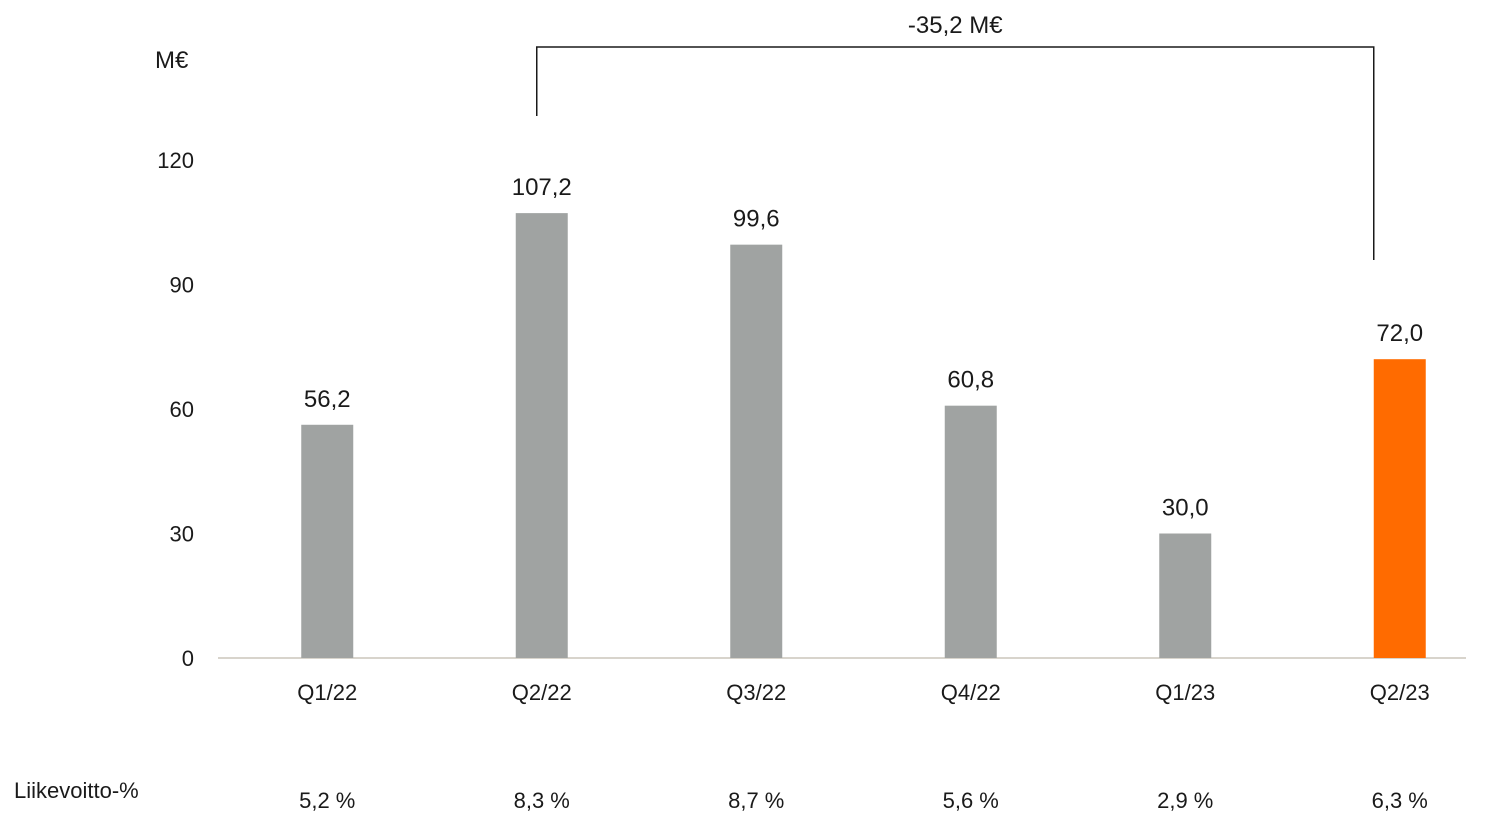 Image resolution: width=1494 pixels, height=816 pixels. I want to click on y-tick-label: 120, so click(175, 160).